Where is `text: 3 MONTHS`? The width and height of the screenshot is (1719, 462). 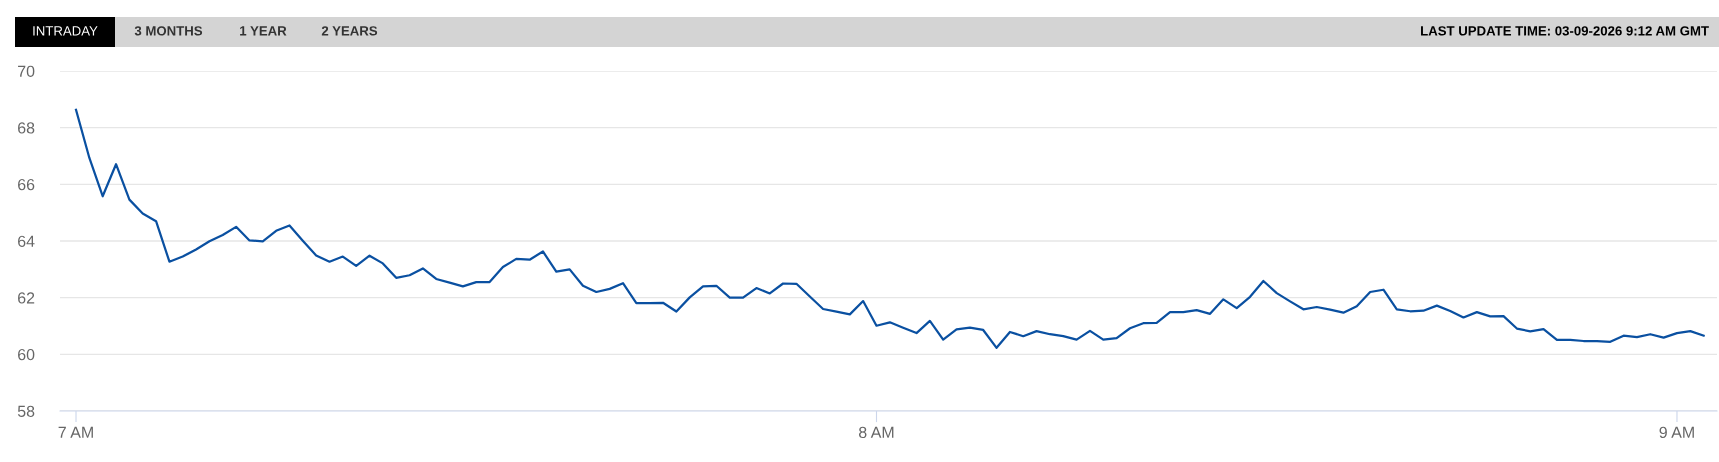 text: 3 MONTHS is located at coordinates (168, 31).